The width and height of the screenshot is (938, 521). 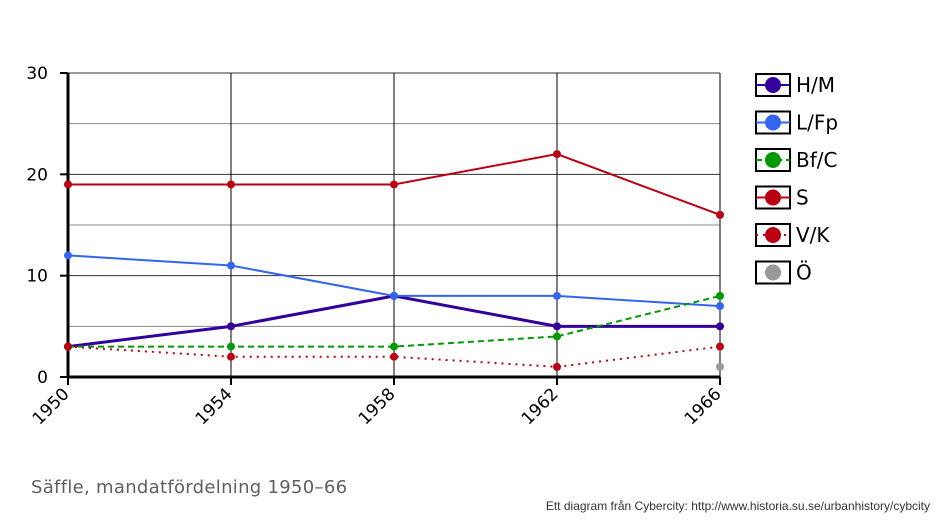 What do you see at coordinates (815, 85) in the screenshot?
I see `legend-label: H/M` at bounding box center [815, 85].